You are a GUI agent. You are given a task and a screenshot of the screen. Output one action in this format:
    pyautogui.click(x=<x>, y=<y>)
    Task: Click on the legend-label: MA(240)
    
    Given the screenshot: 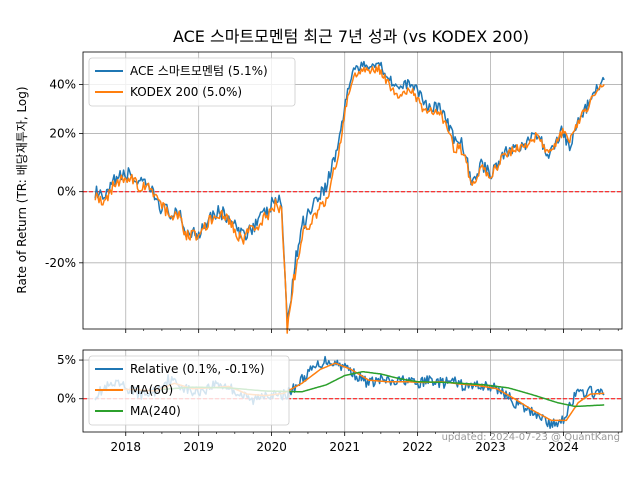 What is the action you would take?
    pyautogui.click(x=155, y=411)
    